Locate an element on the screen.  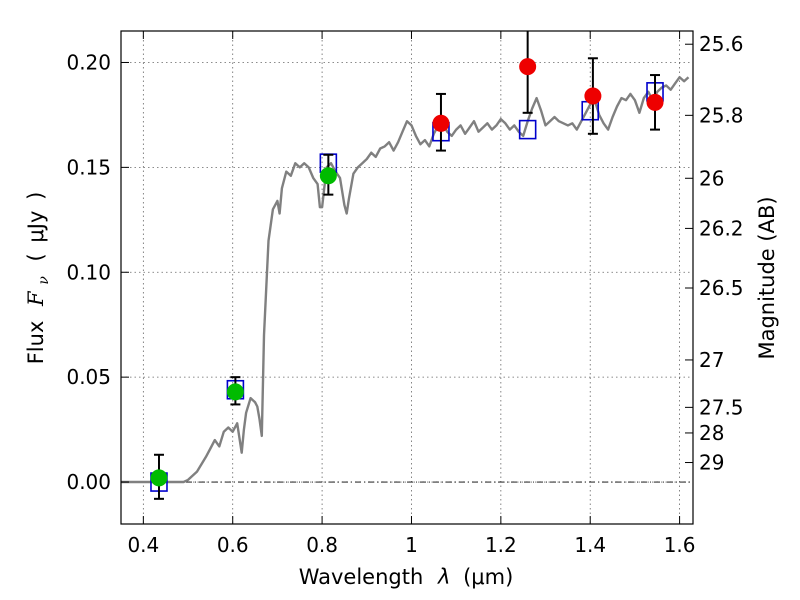
y-tick-label: 0.10 is located at coordinates (88, 272).